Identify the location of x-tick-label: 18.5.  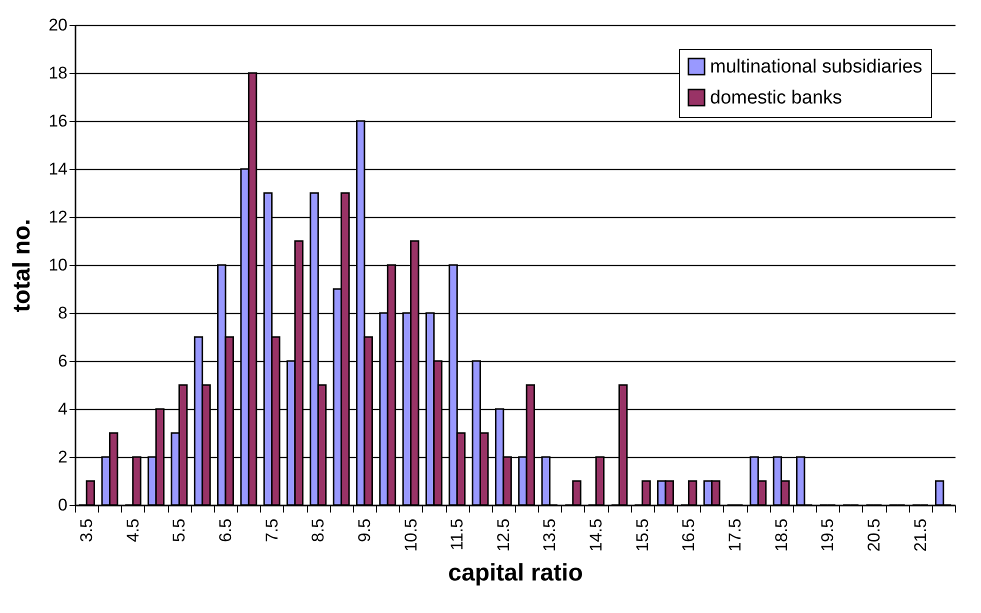
(781, 535).